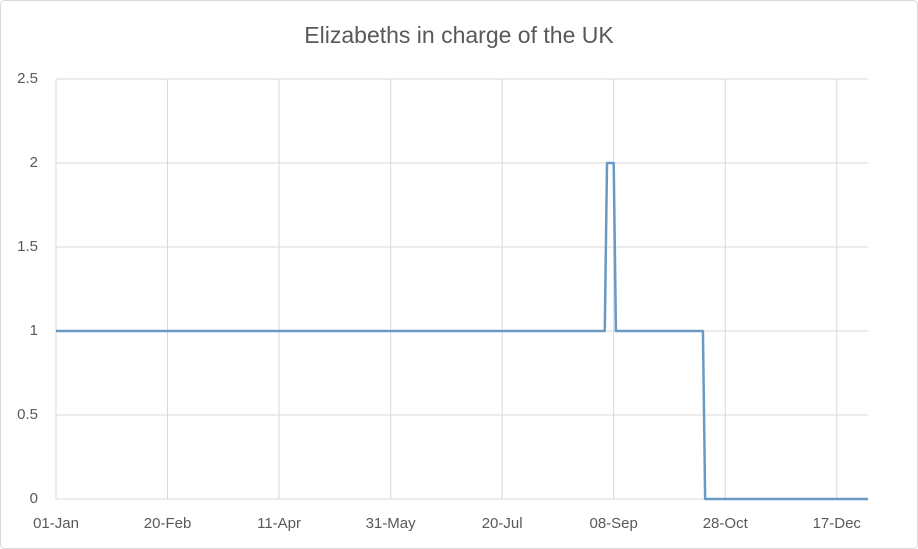 This screenshot has width=918, height=549. Describe the element at coordinates (279, 523) in the screenshot. I see `x-tick-label: 11-Apr` at that location.